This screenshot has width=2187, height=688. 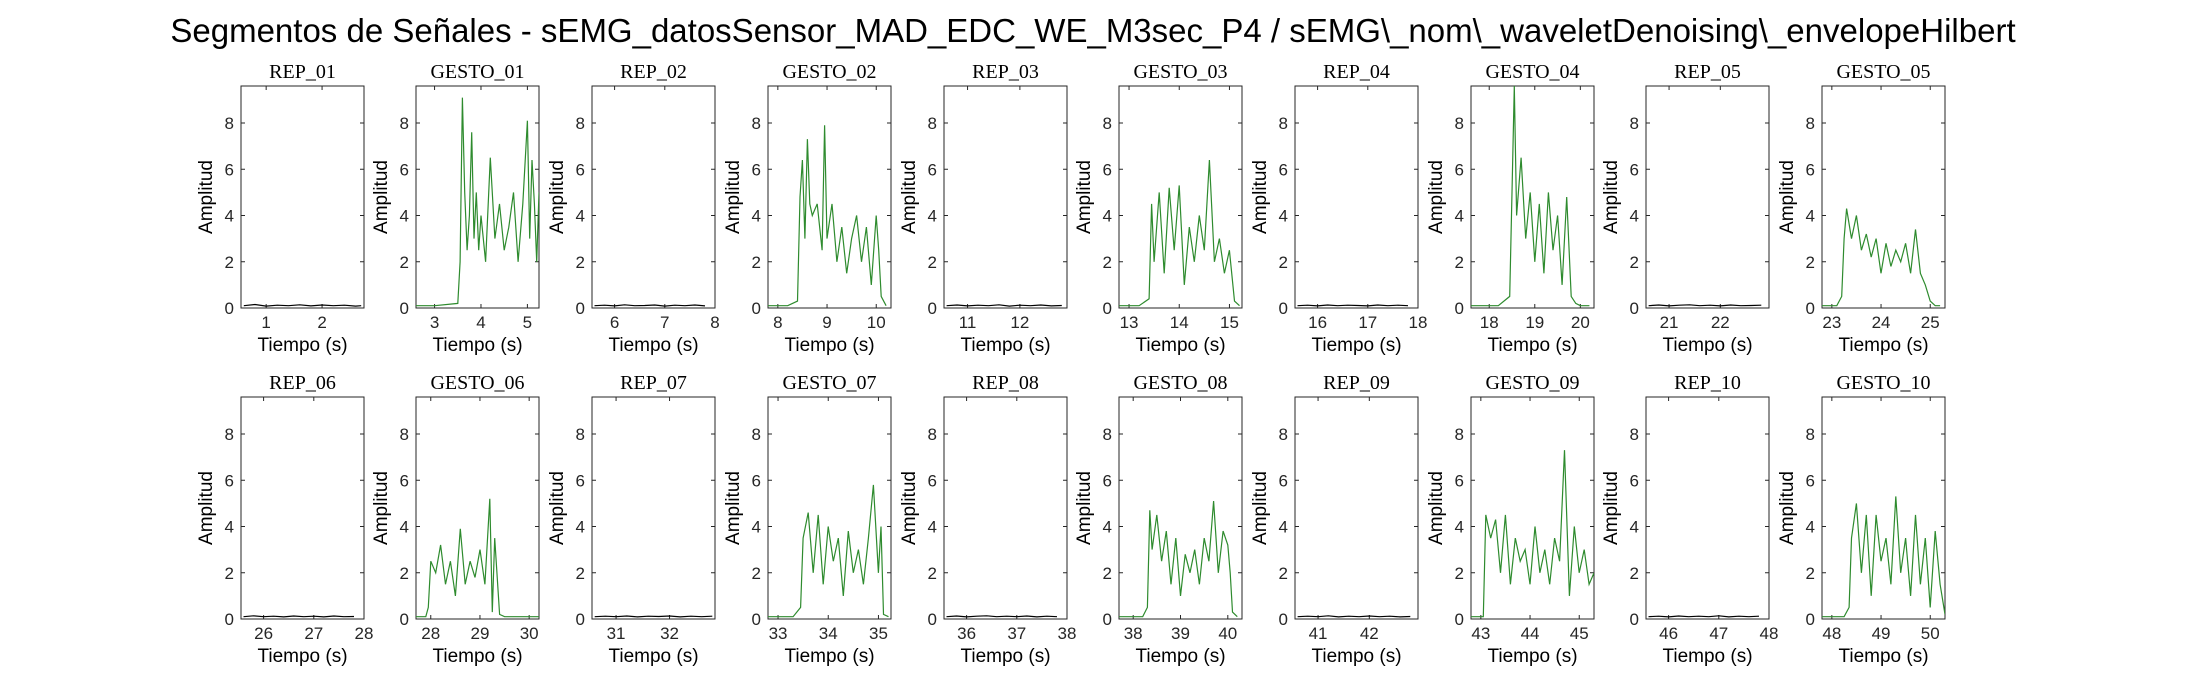 I want to click on x-tick-label: 40, so click(x=1227, y=633).